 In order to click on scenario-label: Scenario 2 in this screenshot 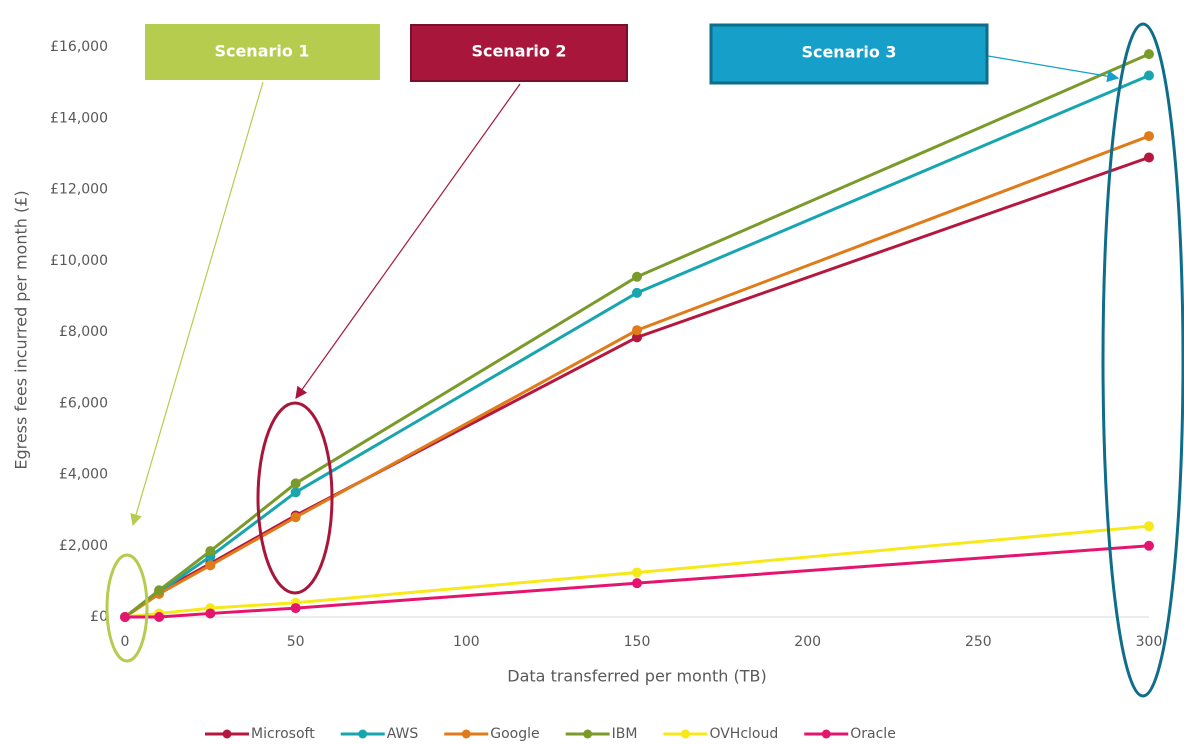, I will do `click(518, 51)`.